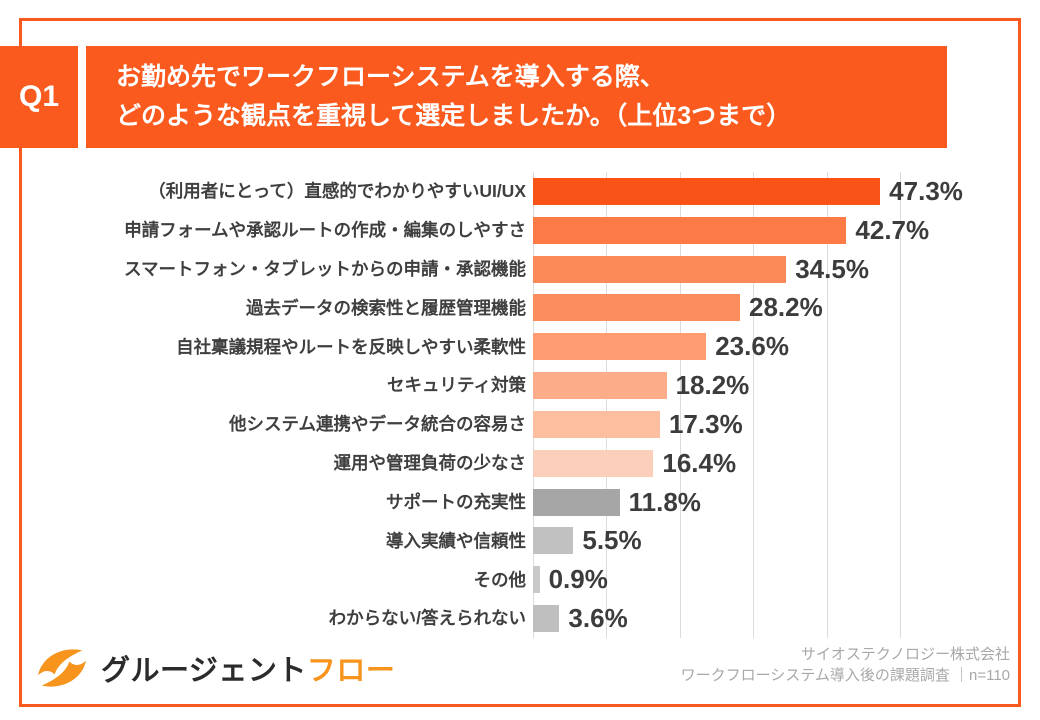 This screenshot has width=1040, height=720. What do you see at coordinates (390, 77) in the screenshot?
I see `question-title-line1: お勤め先でワークフローシステムを導入する際、` at bounding box center [390, 77].